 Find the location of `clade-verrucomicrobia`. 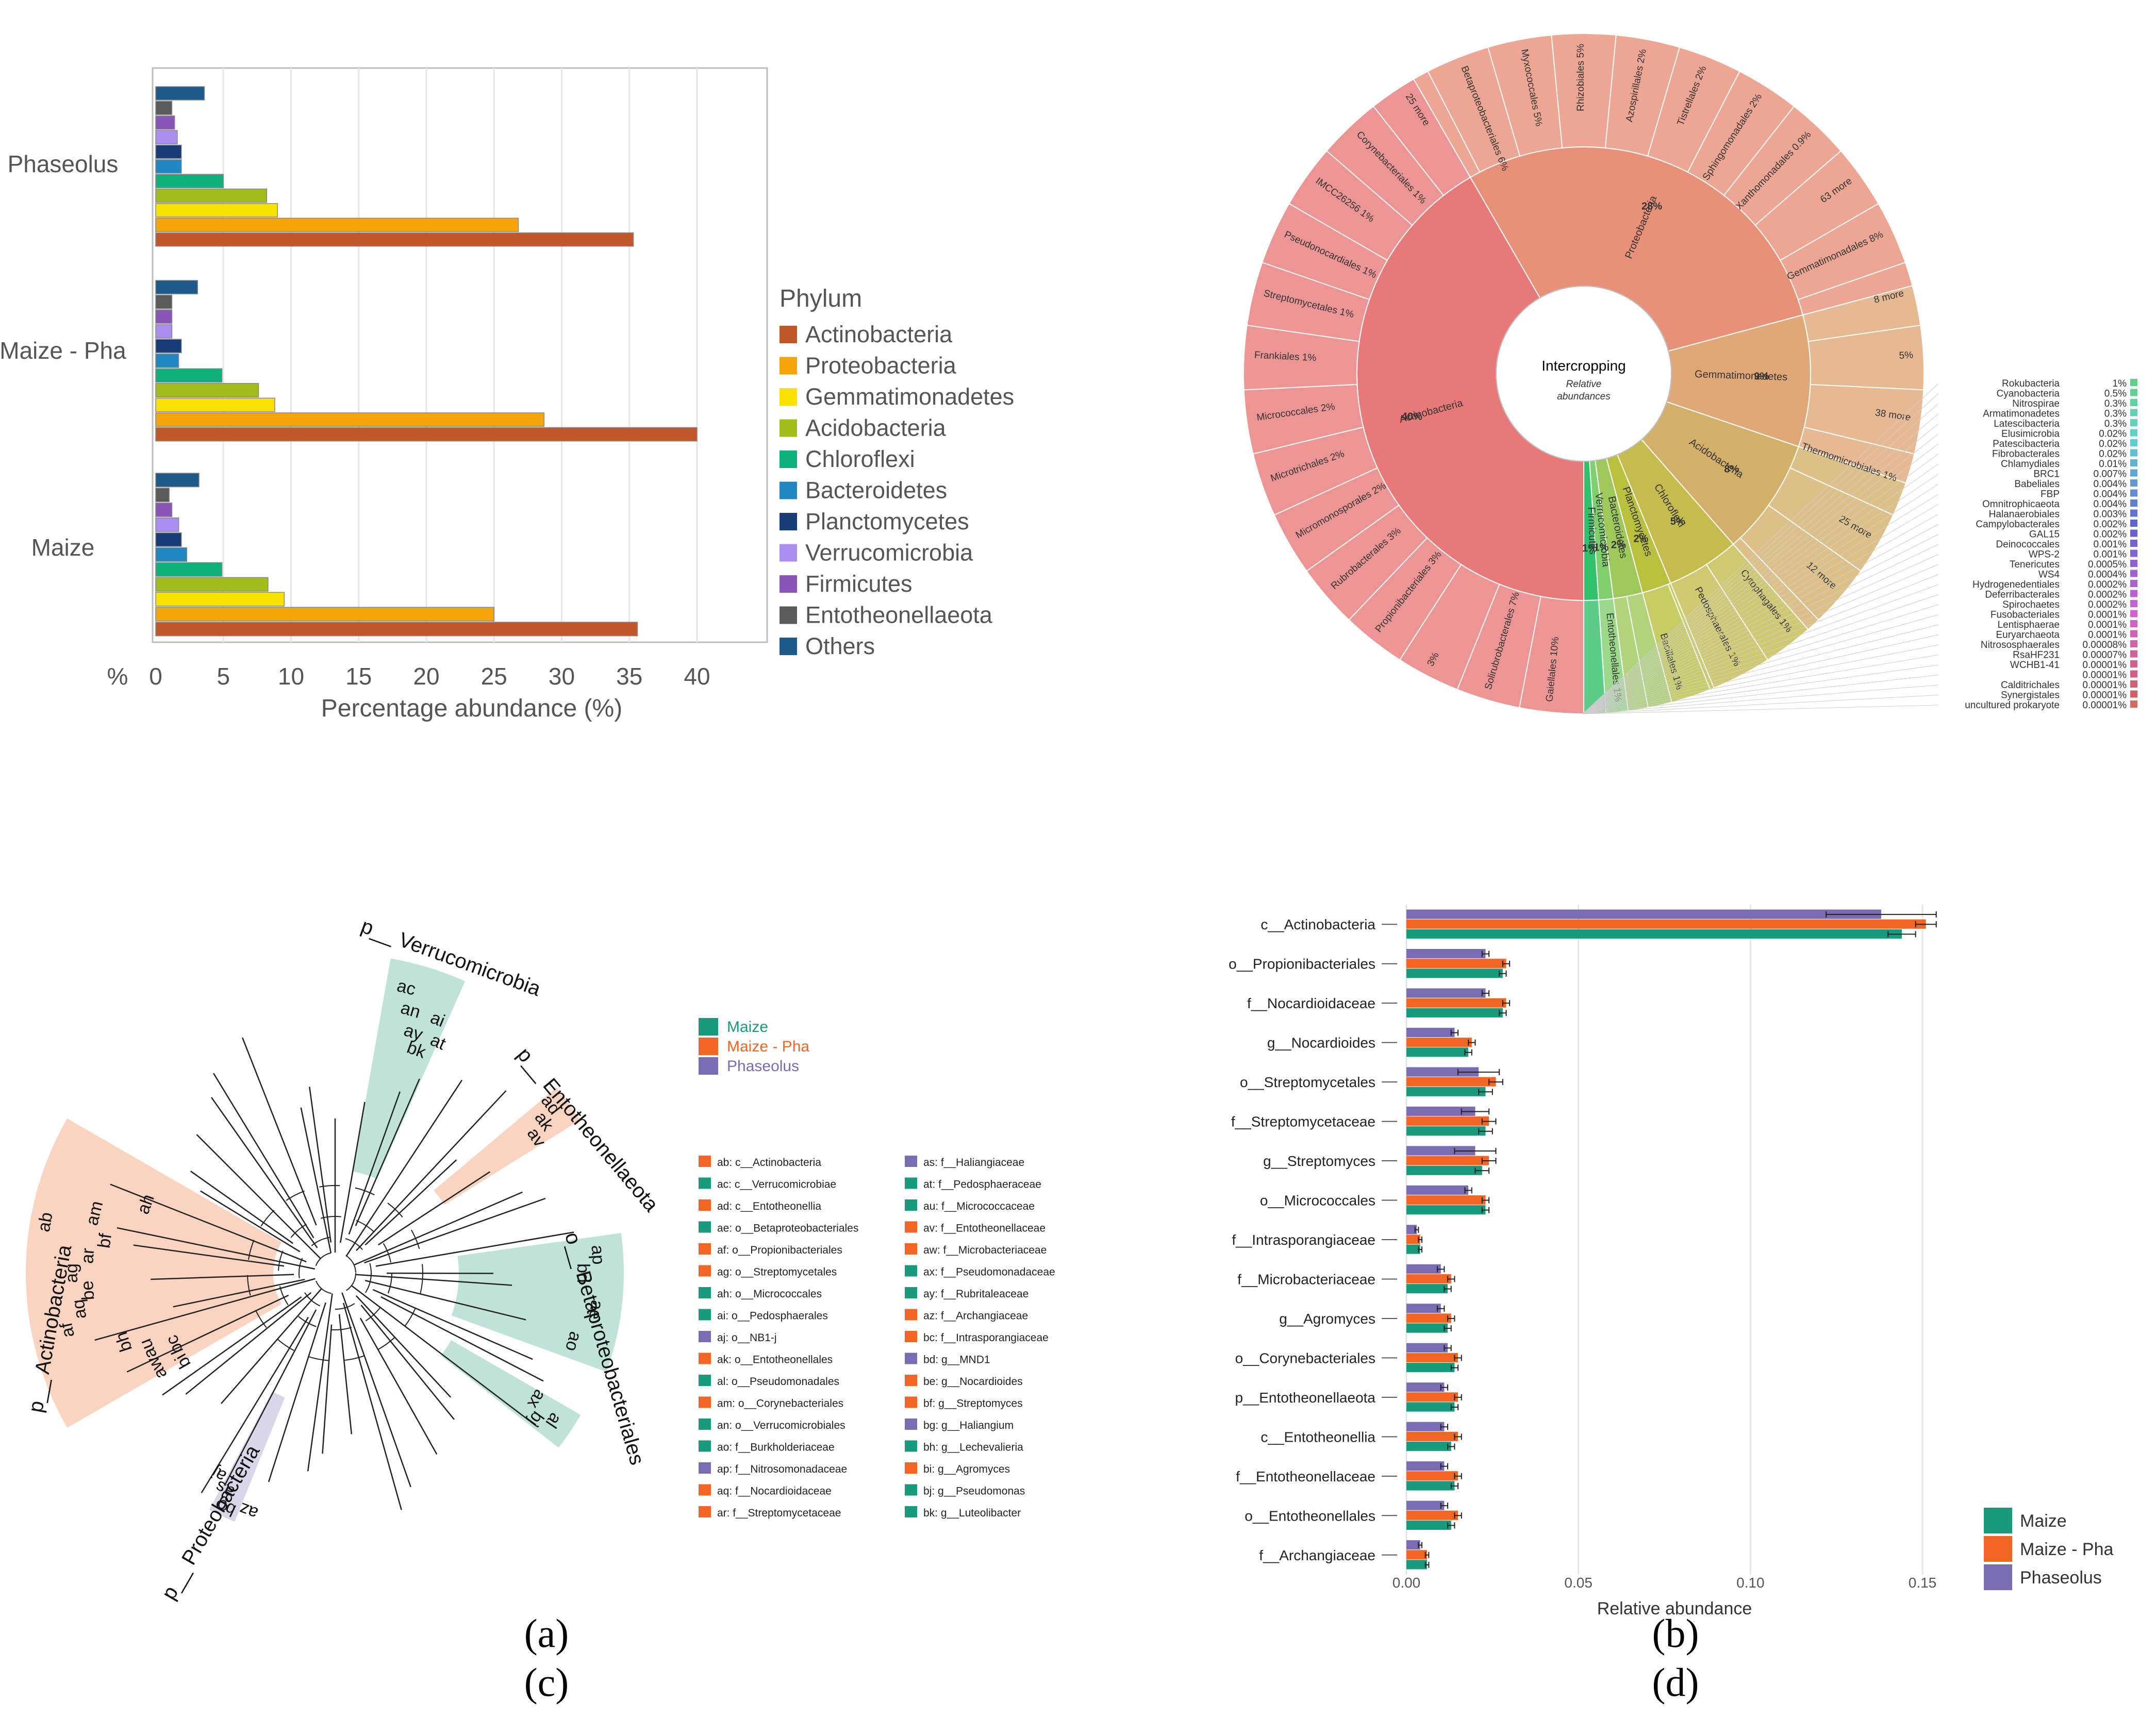

clade-verrucomicrobia is located at coordinates (409, 1068).